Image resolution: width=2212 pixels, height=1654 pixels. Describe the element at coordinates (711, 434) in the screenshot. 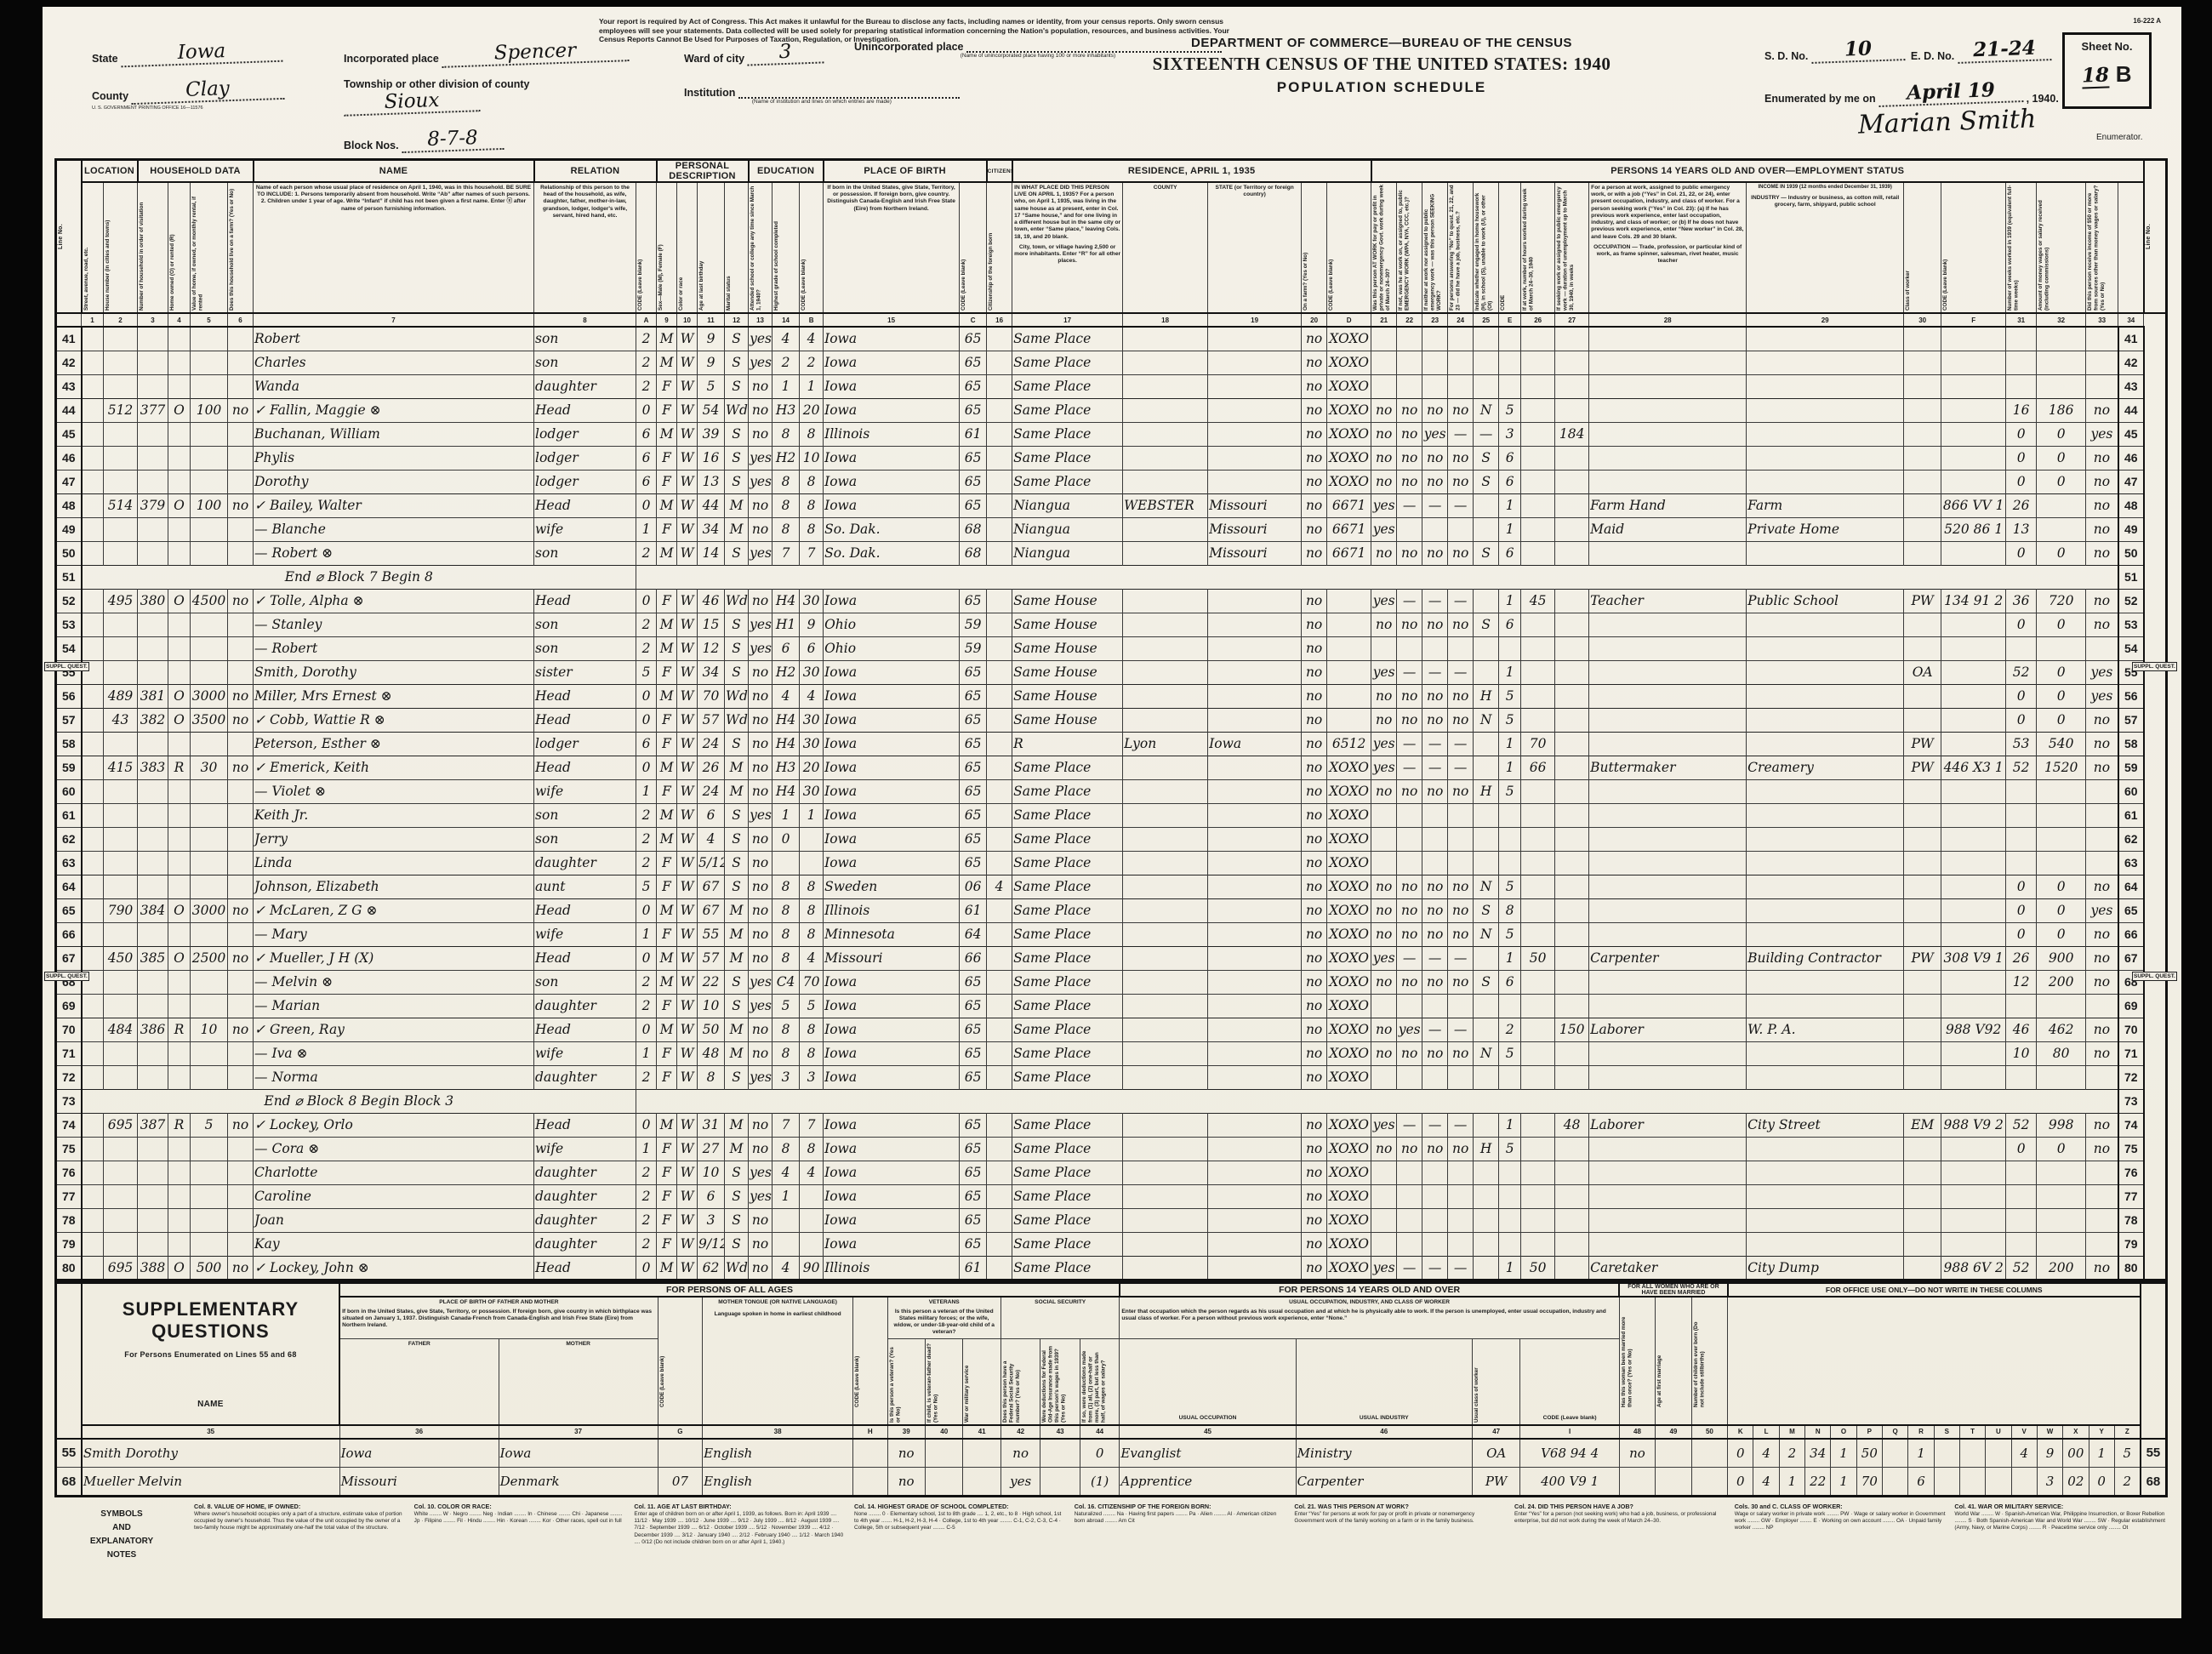

I see `cell-age: 39` at that location.